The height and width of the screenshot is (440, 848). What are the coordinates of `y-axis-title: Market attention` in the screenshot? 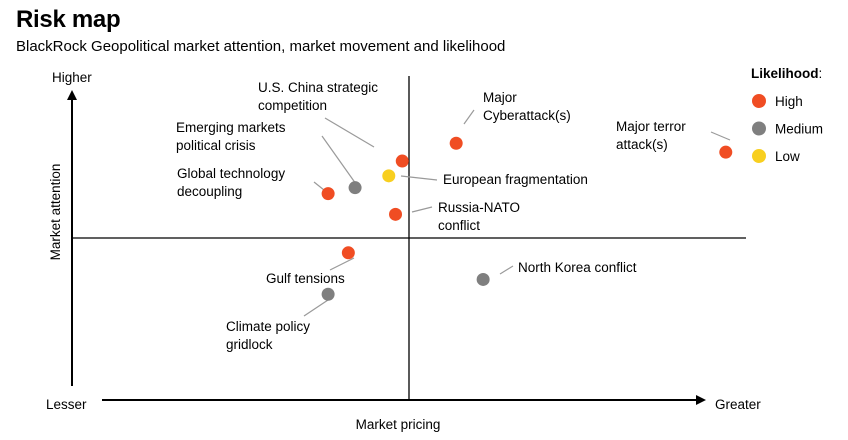 It's located at (55, 212).